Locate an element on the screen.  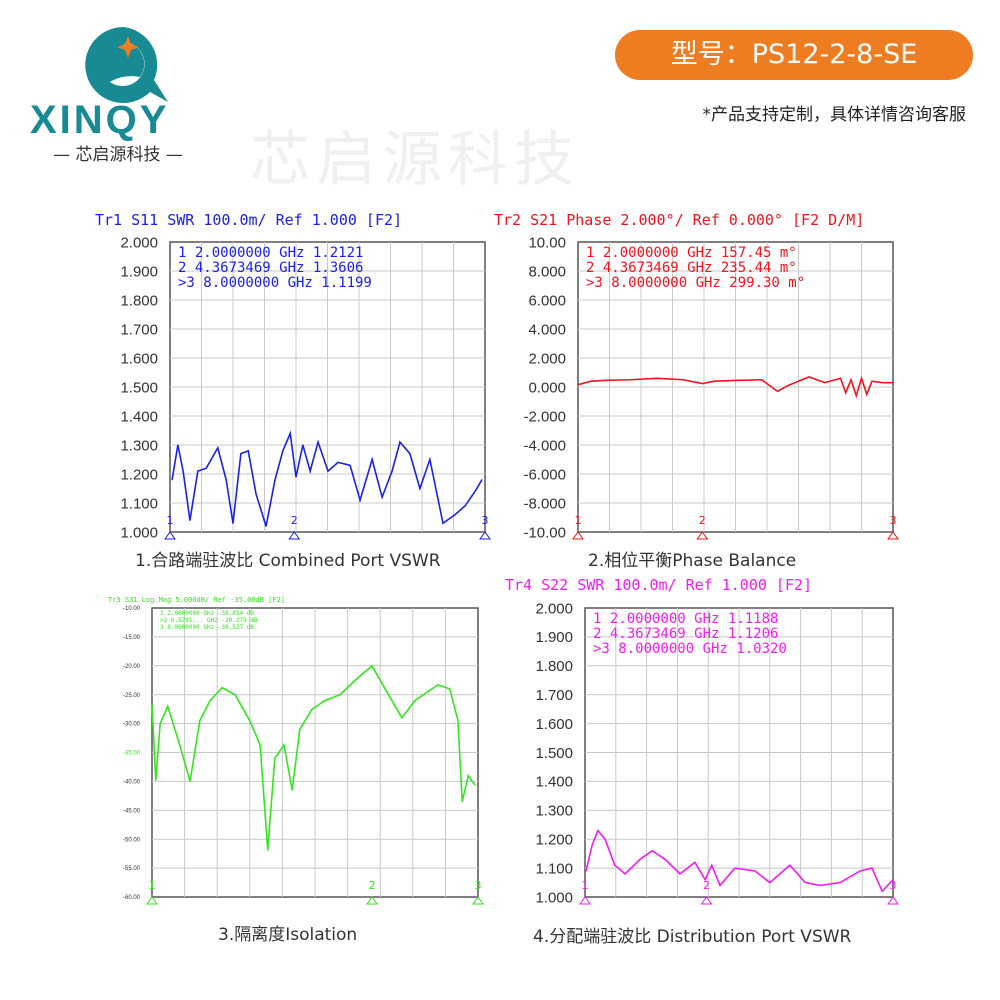
marker-readout: 2 4.3673469 GHz 1.1206 is located at coordinates (685, 634).